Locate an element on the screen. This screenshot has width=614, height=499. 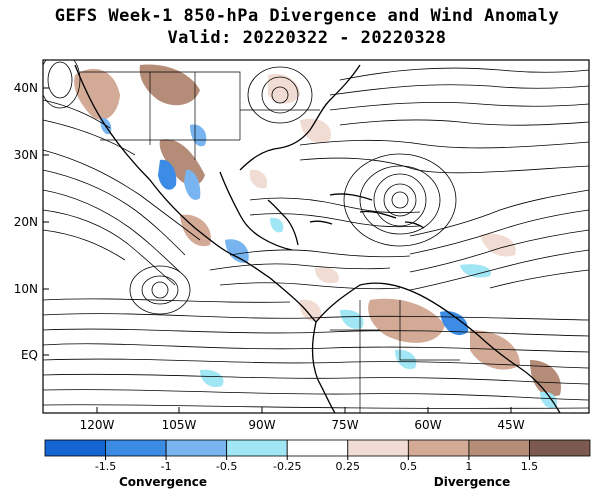
colorbar-swatches is located at coordinates (317, 448).